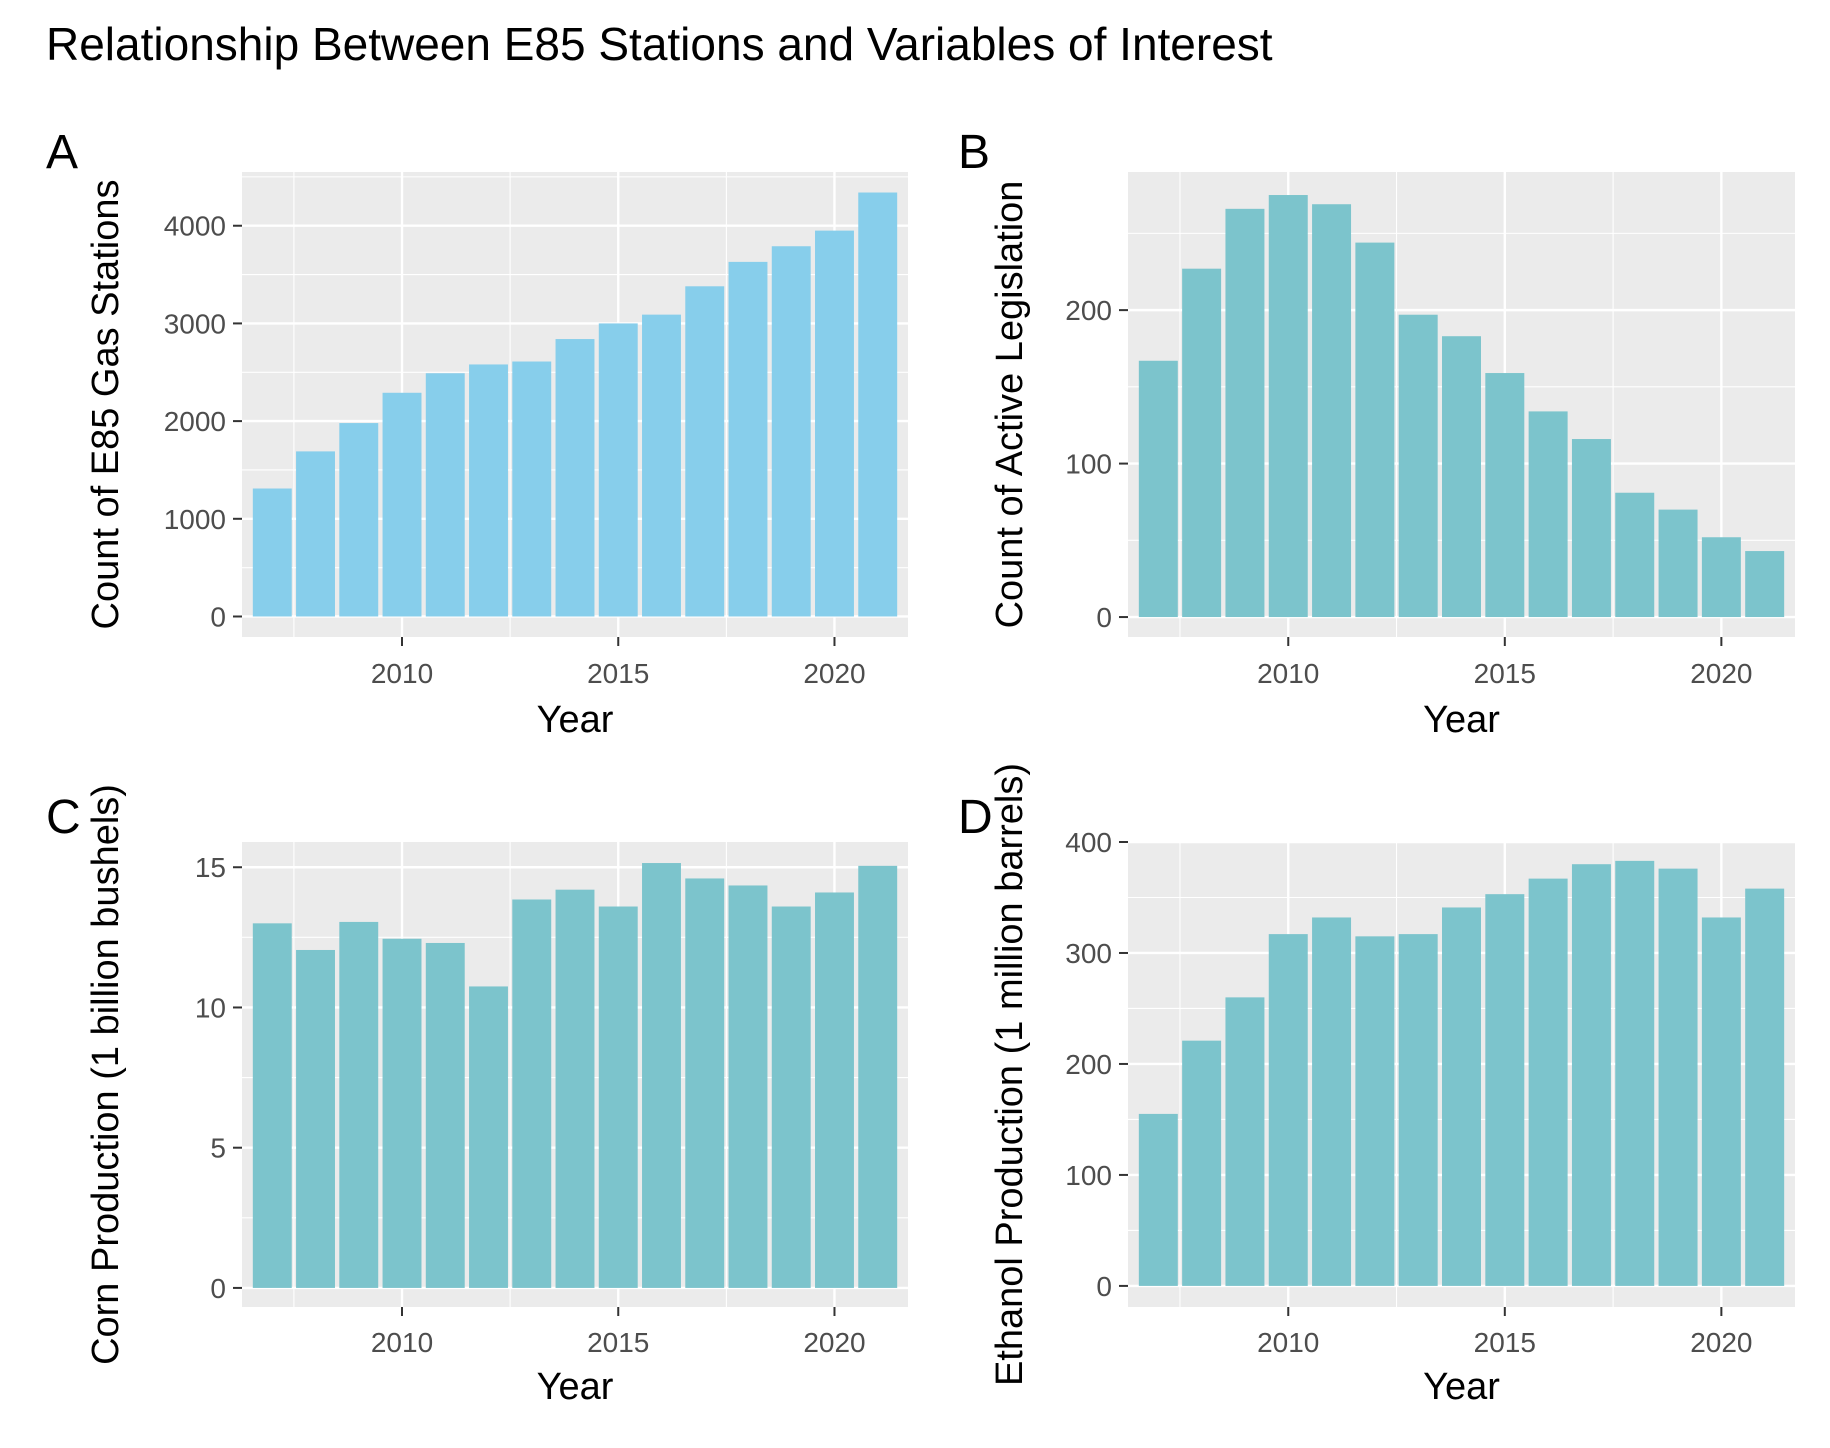 The image size is (1830, 1448). What do you see at coordinates (210, 867) in the screenshot?
I see `y-tick-label: 15` at bounding box center [210, 867].